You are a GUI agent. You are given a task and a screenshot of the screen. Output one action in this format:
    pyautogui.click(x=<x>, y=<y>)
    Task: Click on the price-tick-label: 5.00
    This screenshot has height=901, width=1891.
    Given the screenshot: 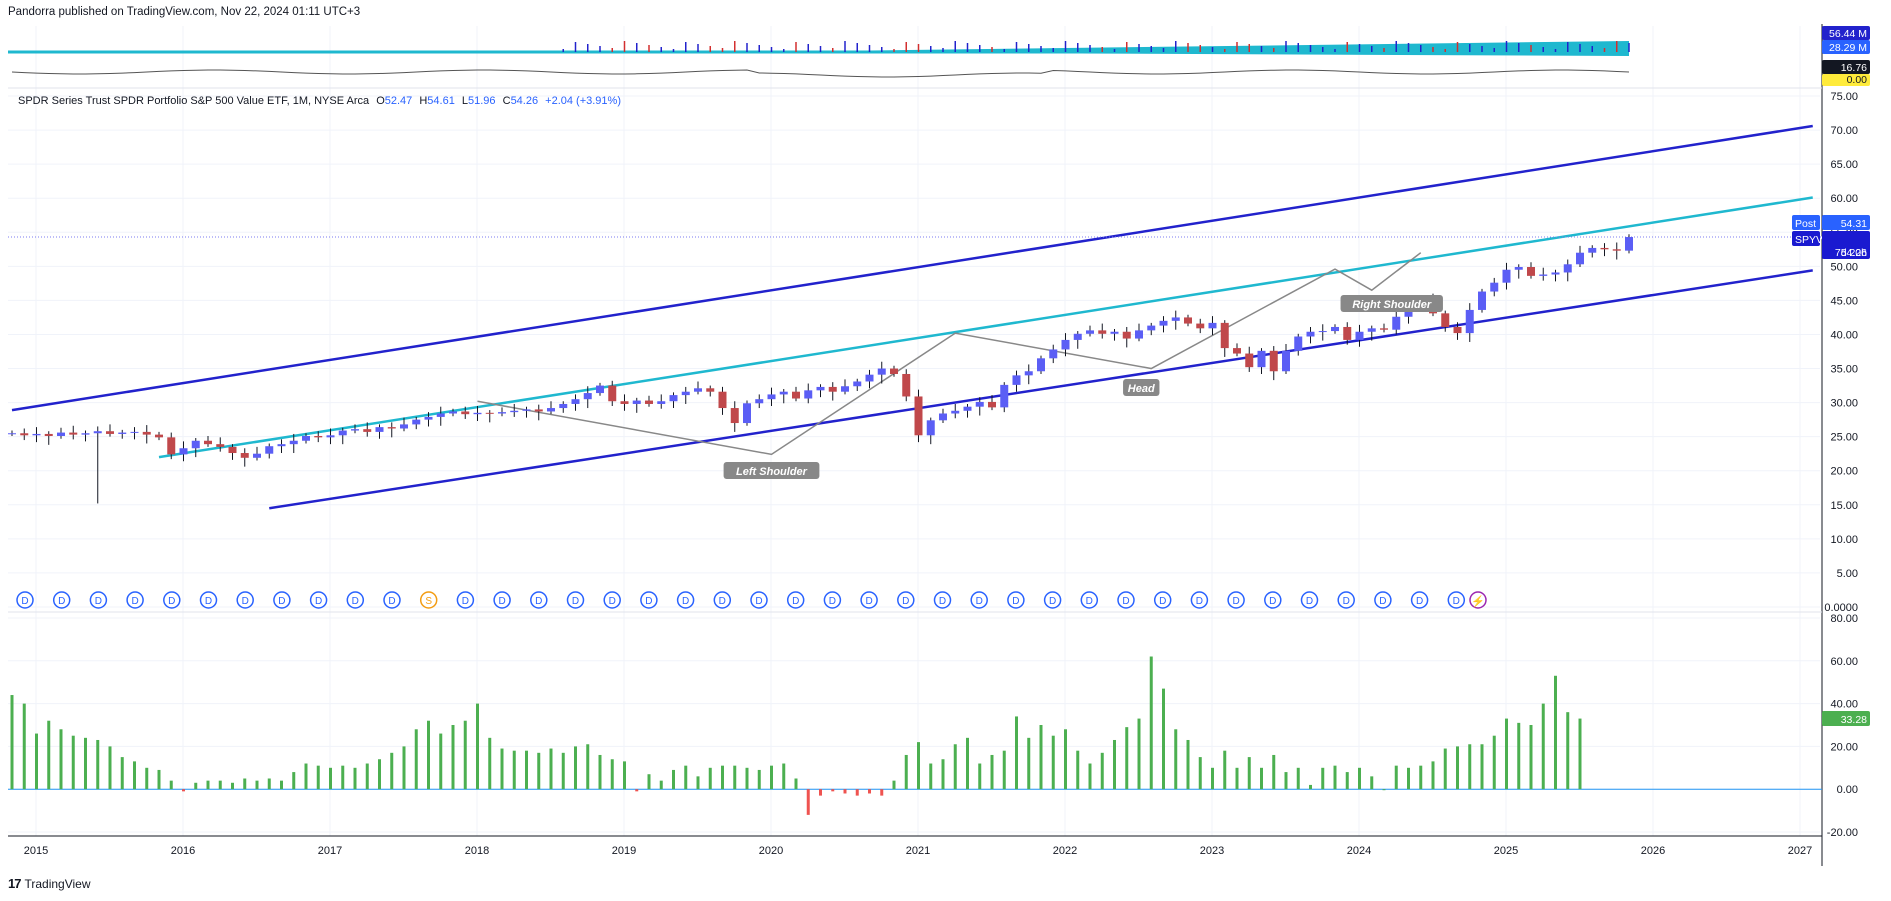 What is the action you would take?
    pyautogui.click(x=1847, y=574)
    